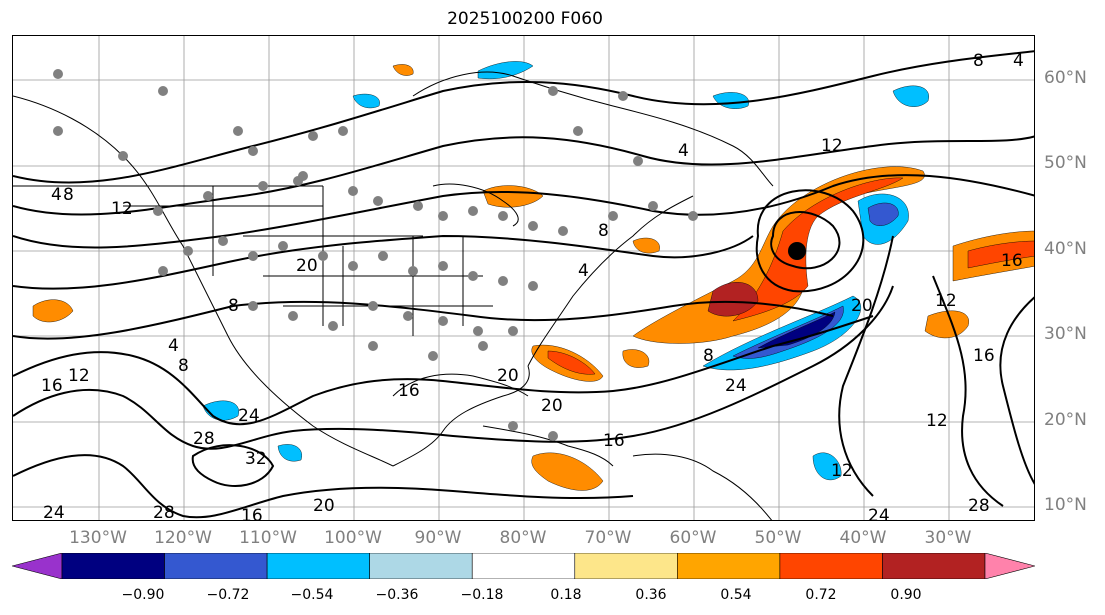 Image resolution: width=1105 pixels, height=615 pixels. Describe the element at coordinates (608, 538) in the screenshot. I see `lon-label: 70°W` at that location.